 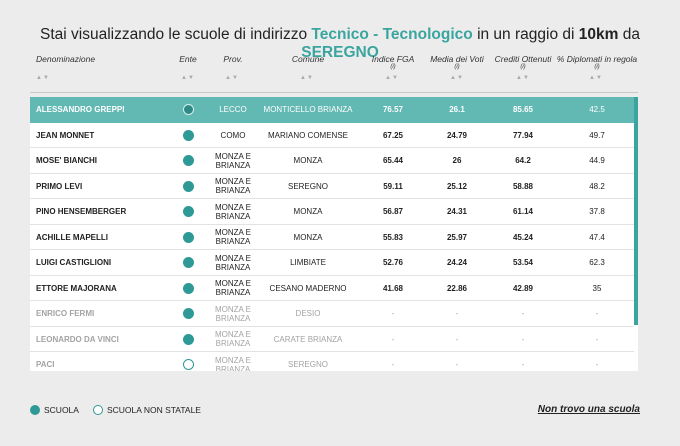 What do you see at coordinates (188, 78) in the screenshot?
I see `sort-ente-icon: ▲▼` at bounding box center [188, 78].